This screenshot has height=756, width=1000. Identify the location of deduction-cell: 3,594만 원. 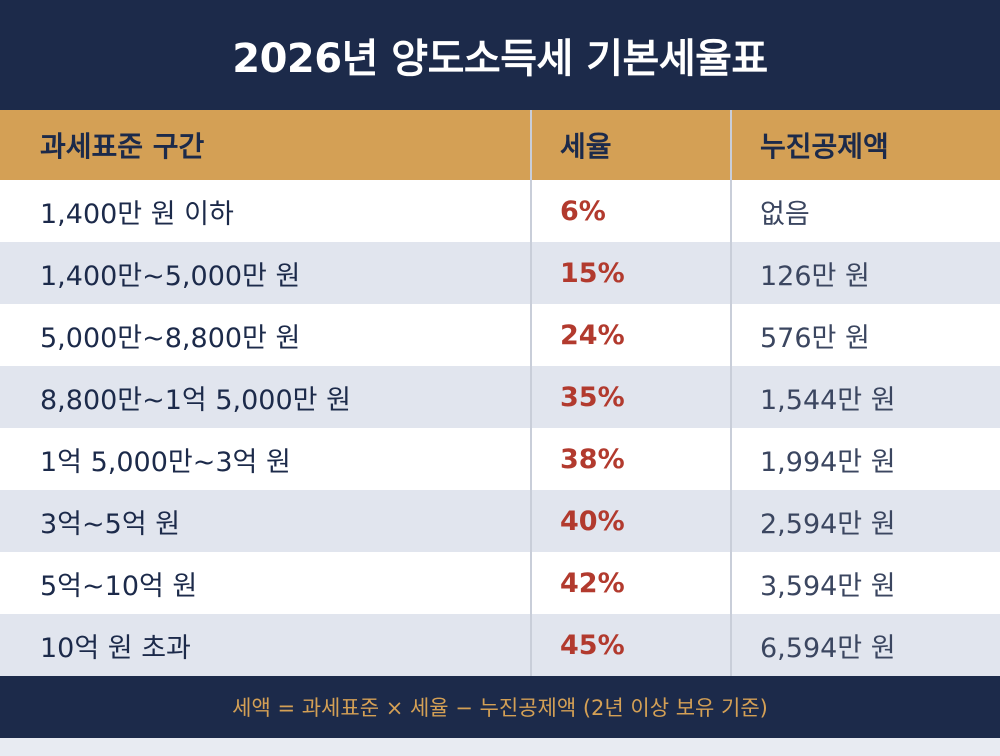
(828, 586).